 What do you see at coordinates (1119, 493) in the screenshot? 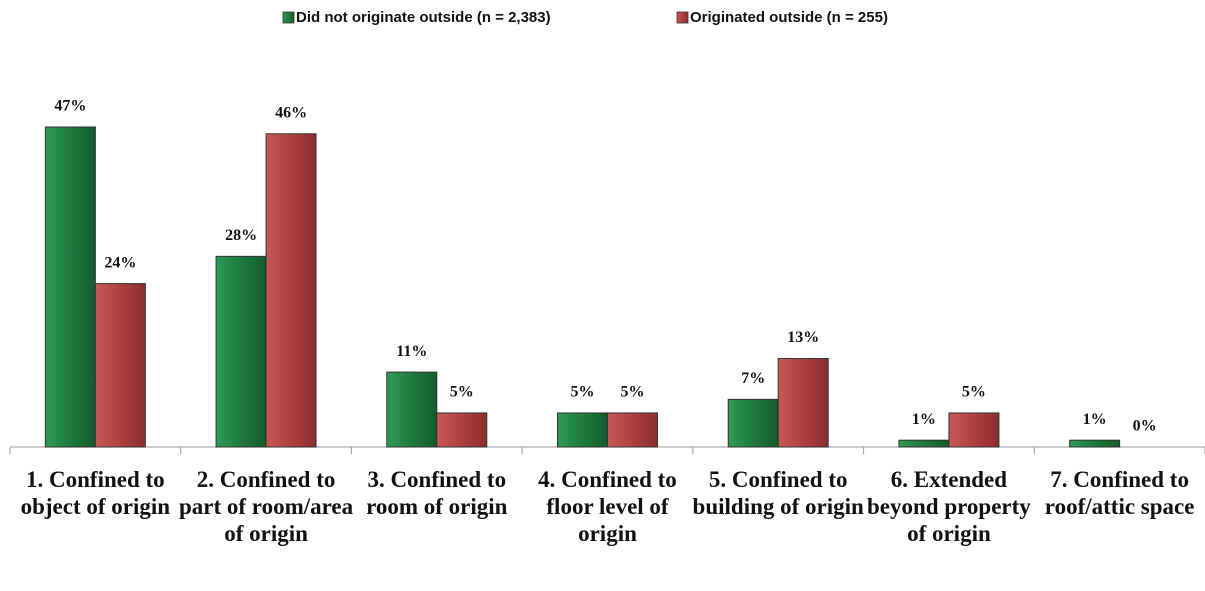
I see `category-label: 7. Confined to roof/attic space` at bounding box center [1119, 493].